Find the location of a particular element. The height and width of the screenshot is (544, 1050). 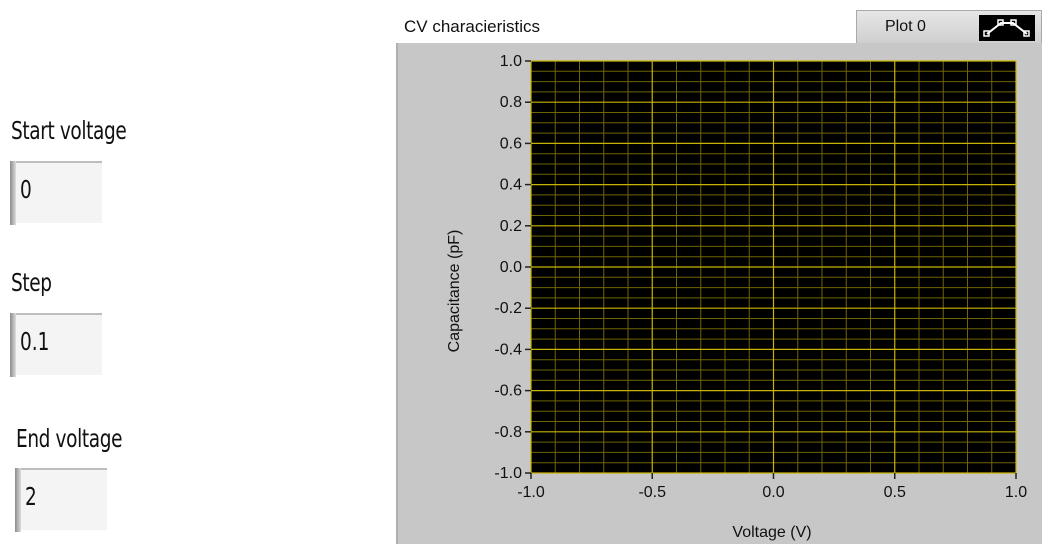

y-tick-label: 0.6 is located at coordinates (511, 143).